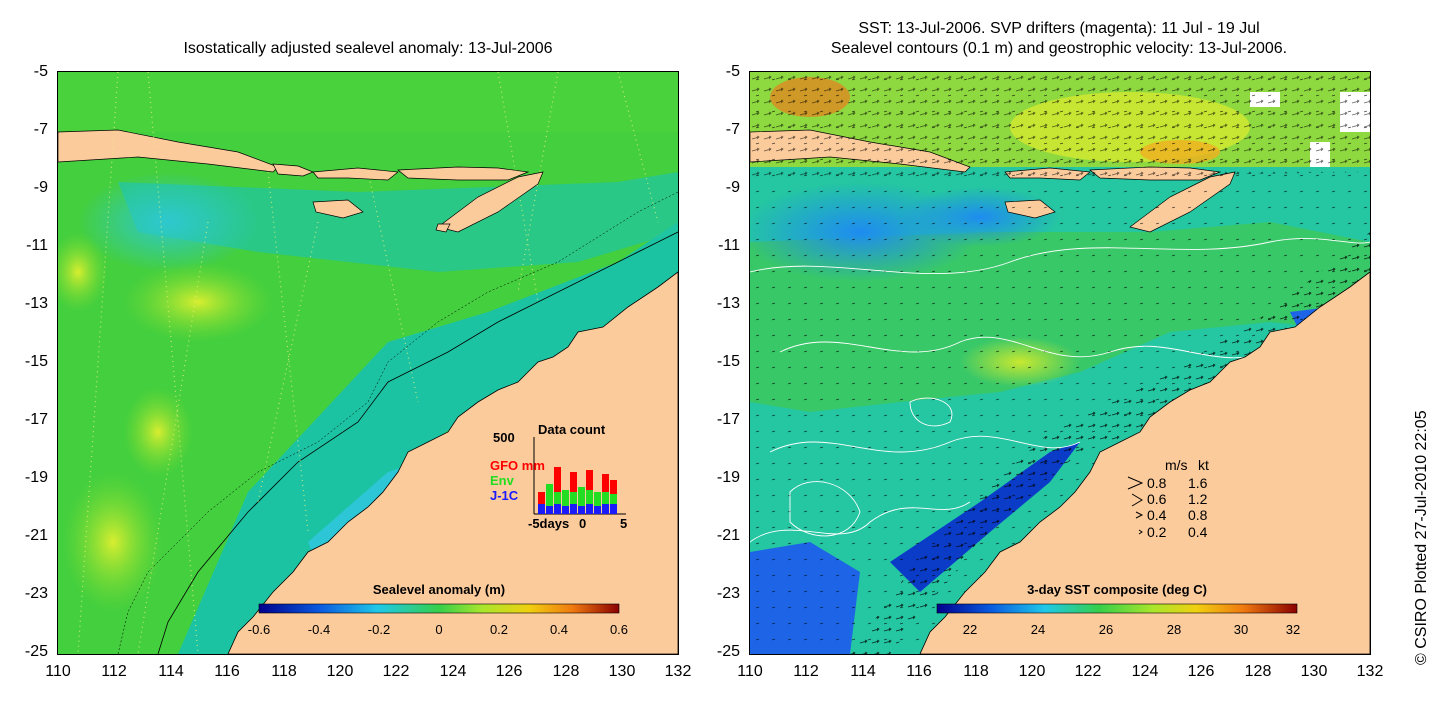 This screenshot has width=1440, height=720. Describe the element at coordinates (1174, 629) in the screenshot. I see `sst-colorbar-tick: 28` at that location.